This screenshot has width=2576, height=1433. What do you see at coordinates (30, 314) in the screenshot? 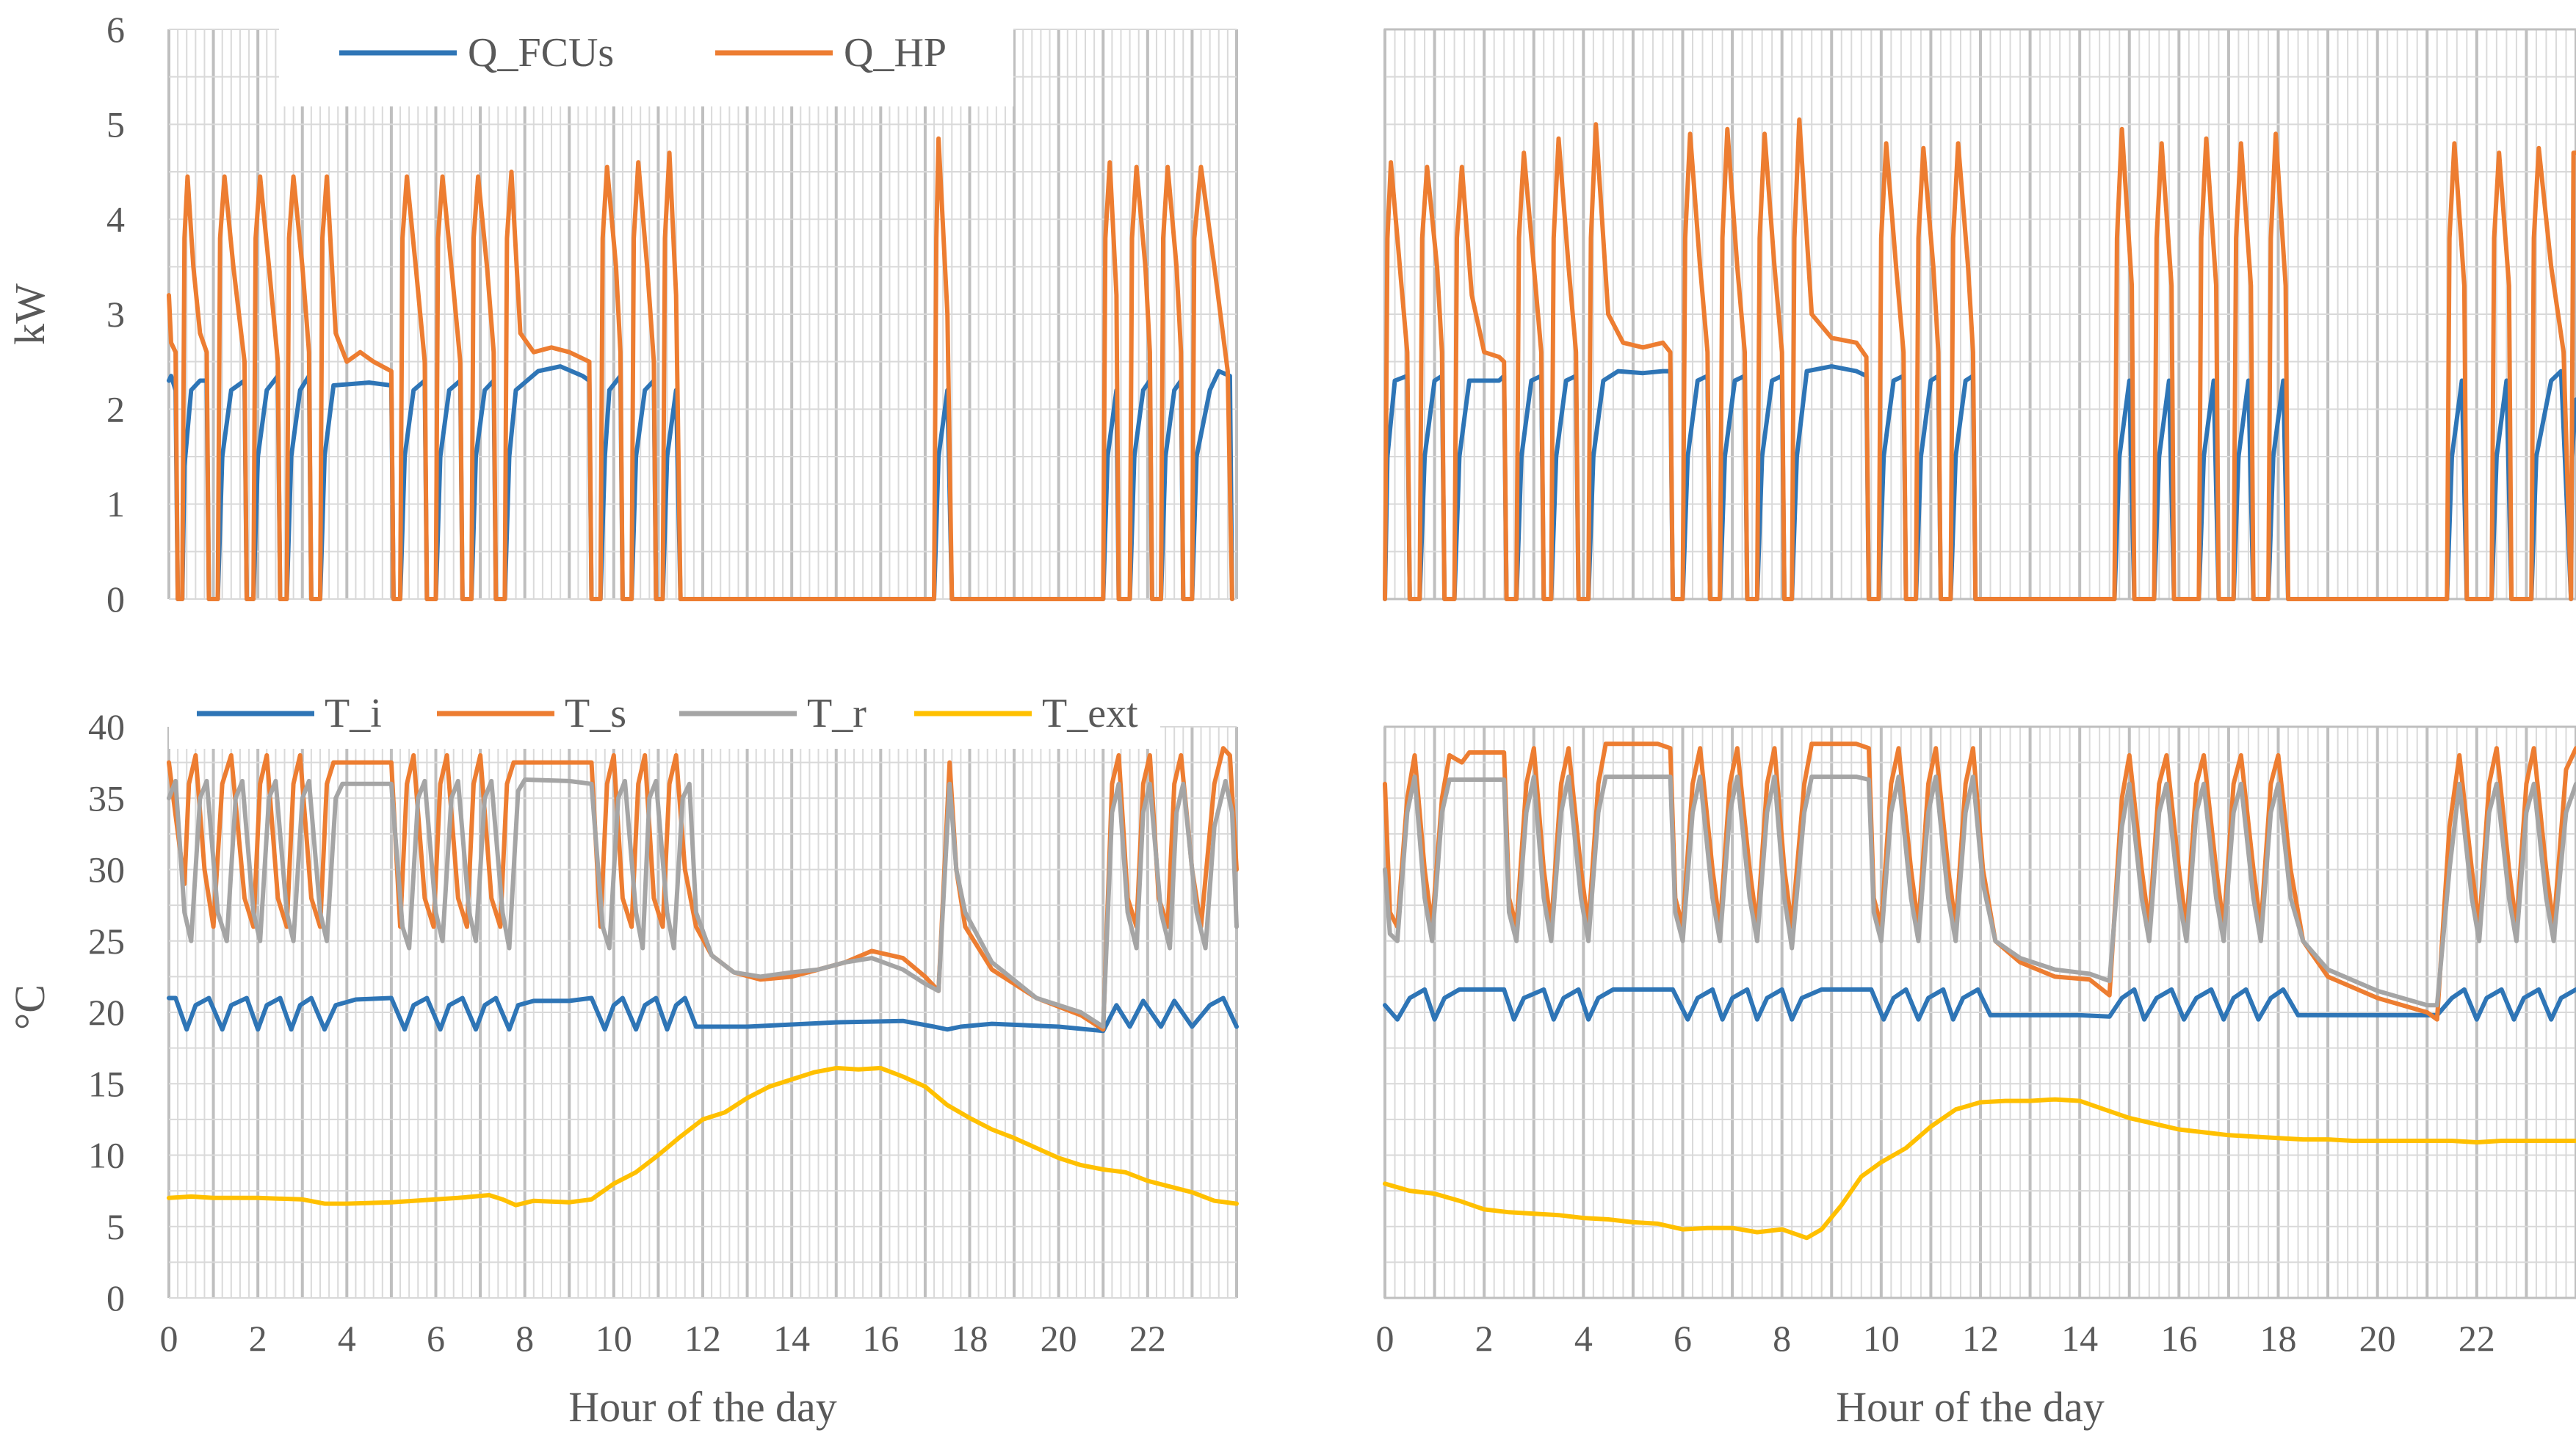
I see `y-axis-title: kW` at bounding box center [30, 314].